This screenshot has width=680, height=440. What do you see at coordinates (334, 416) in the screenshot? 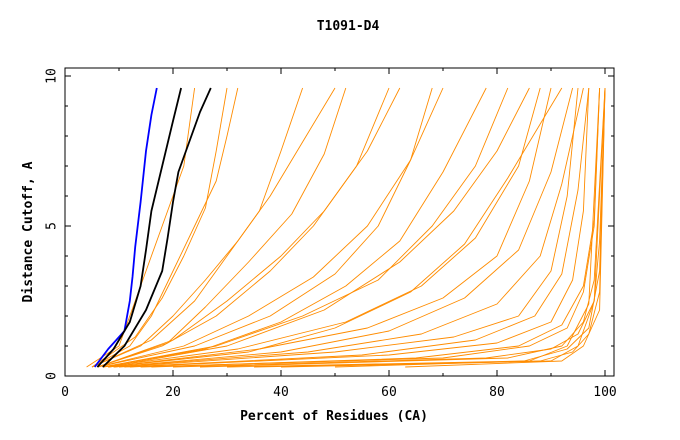
I see `x-axis-label: Percent of Residues (CA)` at bounding box center [334, 416].